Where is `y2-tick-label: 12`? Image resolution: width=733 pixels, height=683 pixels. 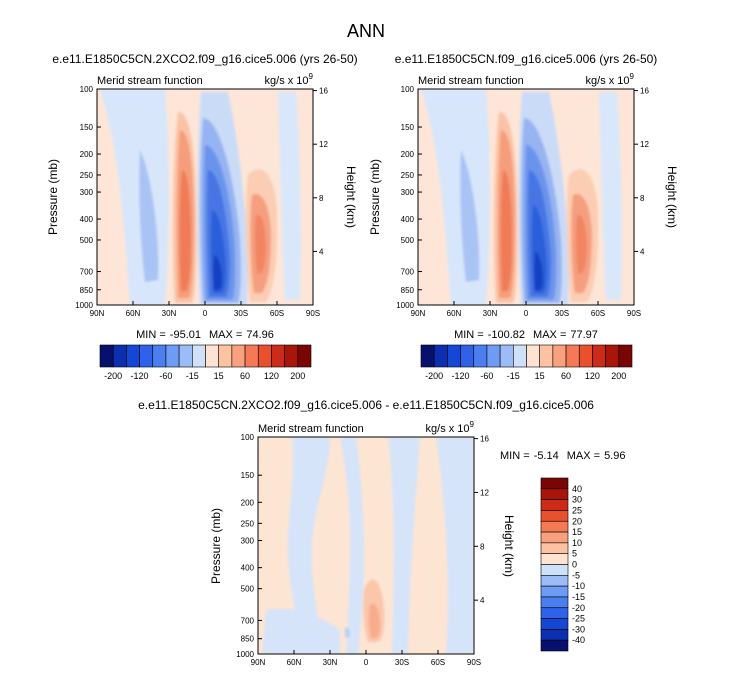 y2-tick-label: 12 is located at coordinates (644, 144).